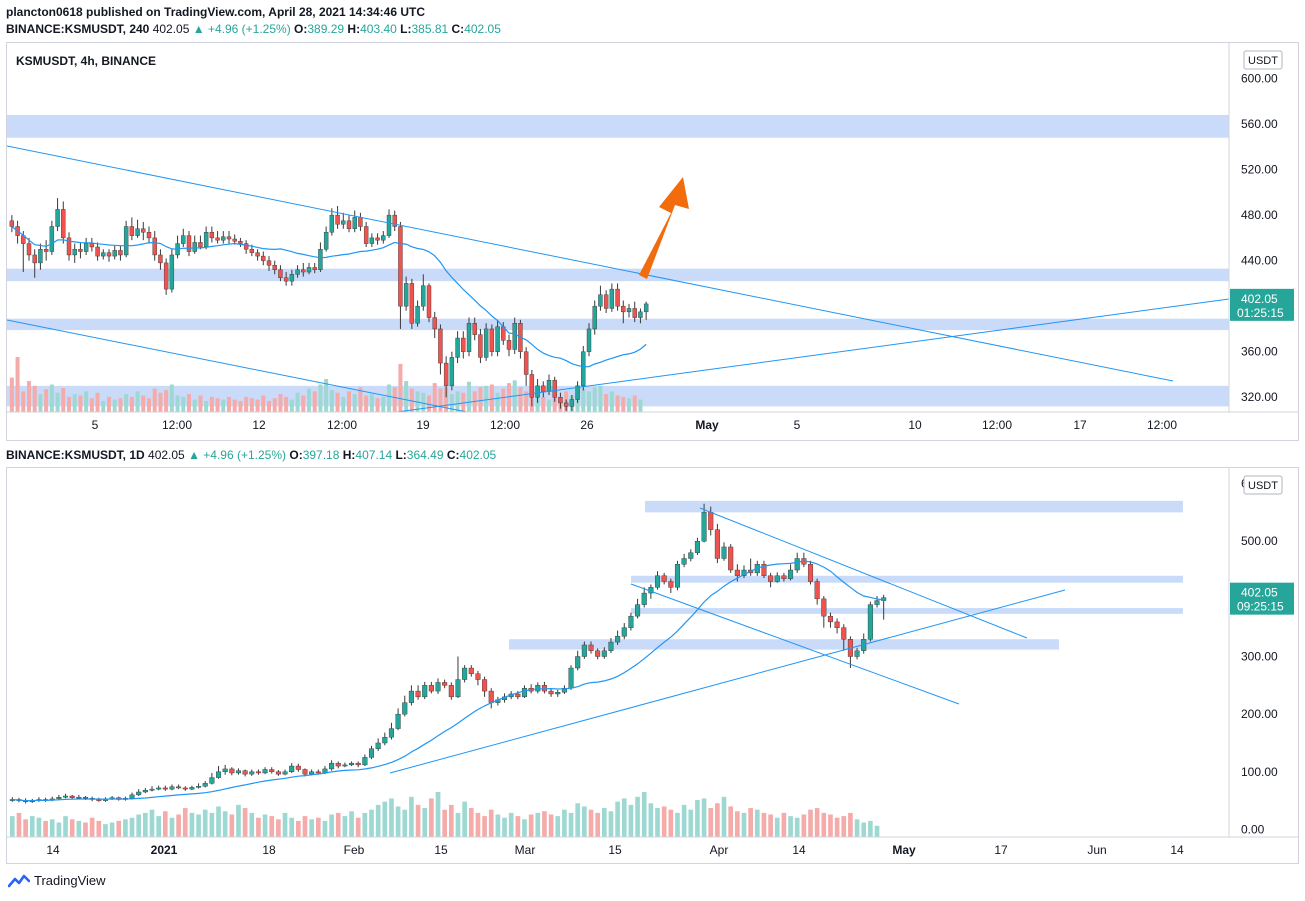  I want to click on time-tick-label: 5, so click(95, 425).